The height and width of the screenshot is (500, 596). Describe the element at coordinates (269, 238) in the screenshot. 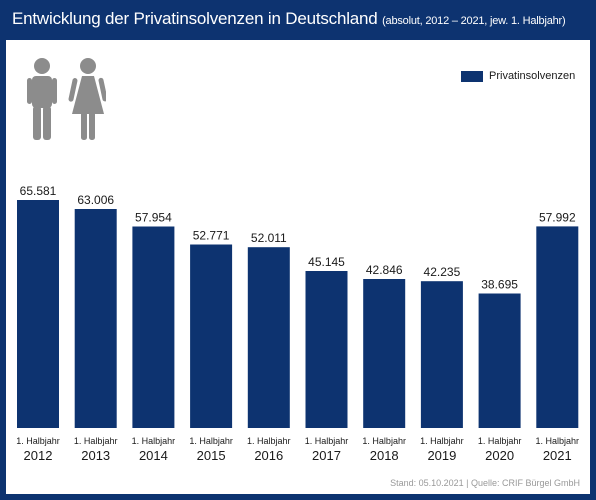

I see `bar-value-label-2016: 52.011` at that location.